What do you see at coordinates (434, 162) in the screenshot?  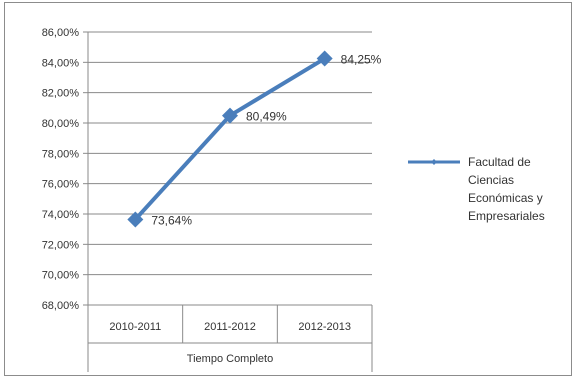 I see `legend-swatch-marker` at bounding box center [434, 162].